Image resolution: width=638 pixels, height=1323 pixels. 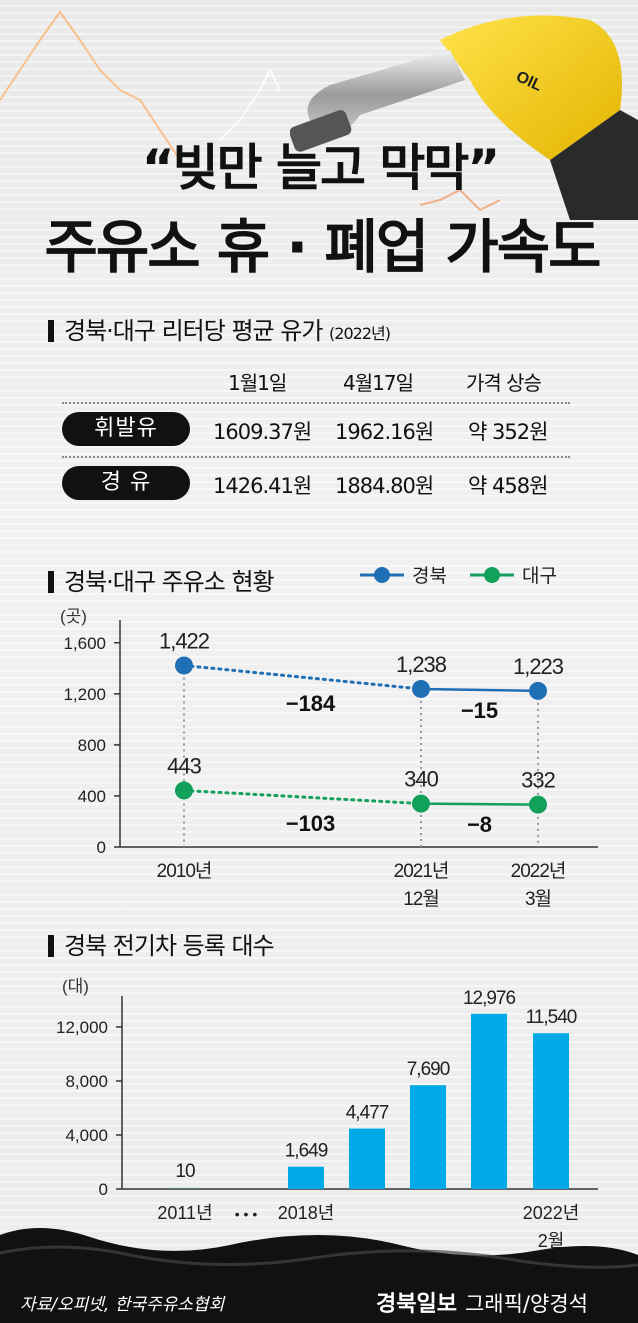 I want to click on bar-value-label: 1,649, so click(x=306, y=1151).